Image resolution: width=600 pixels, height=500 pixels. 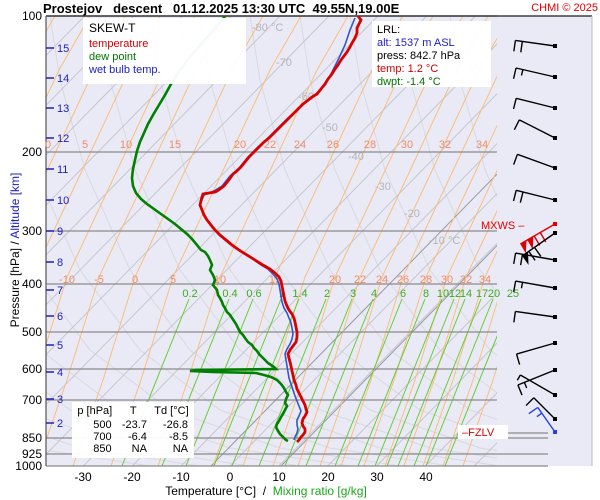 What do you see at coordinates (389, 30) in the screenshot?
I see `lrl-heading: LRL:` at bounding box center [389, 30].